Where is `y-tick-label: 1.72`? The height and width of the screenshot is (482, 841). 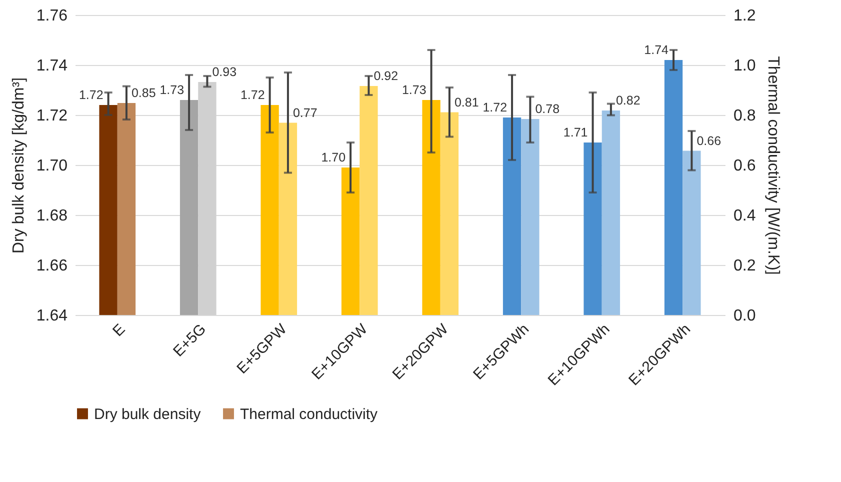
y-tick-label: 1.72 is located at coordinates (52, 116).